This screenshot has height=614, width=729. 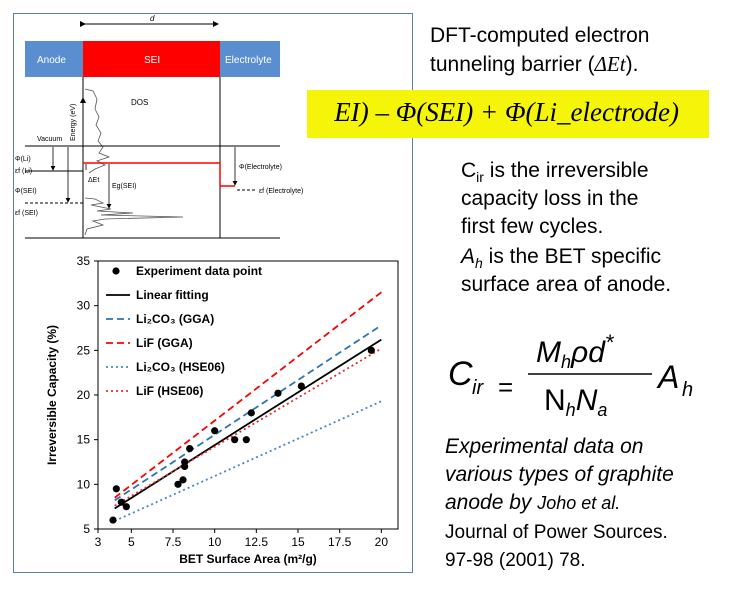 I want to click on eq-rhs: A, so click(x=667, y=377).